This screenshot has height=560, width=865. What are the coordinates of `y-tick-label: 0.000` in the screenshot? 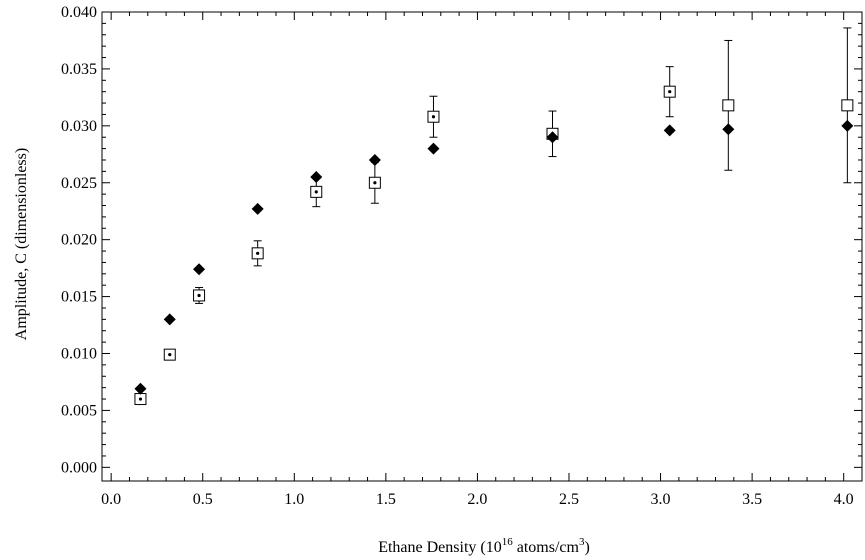 It's located at (79, 467).